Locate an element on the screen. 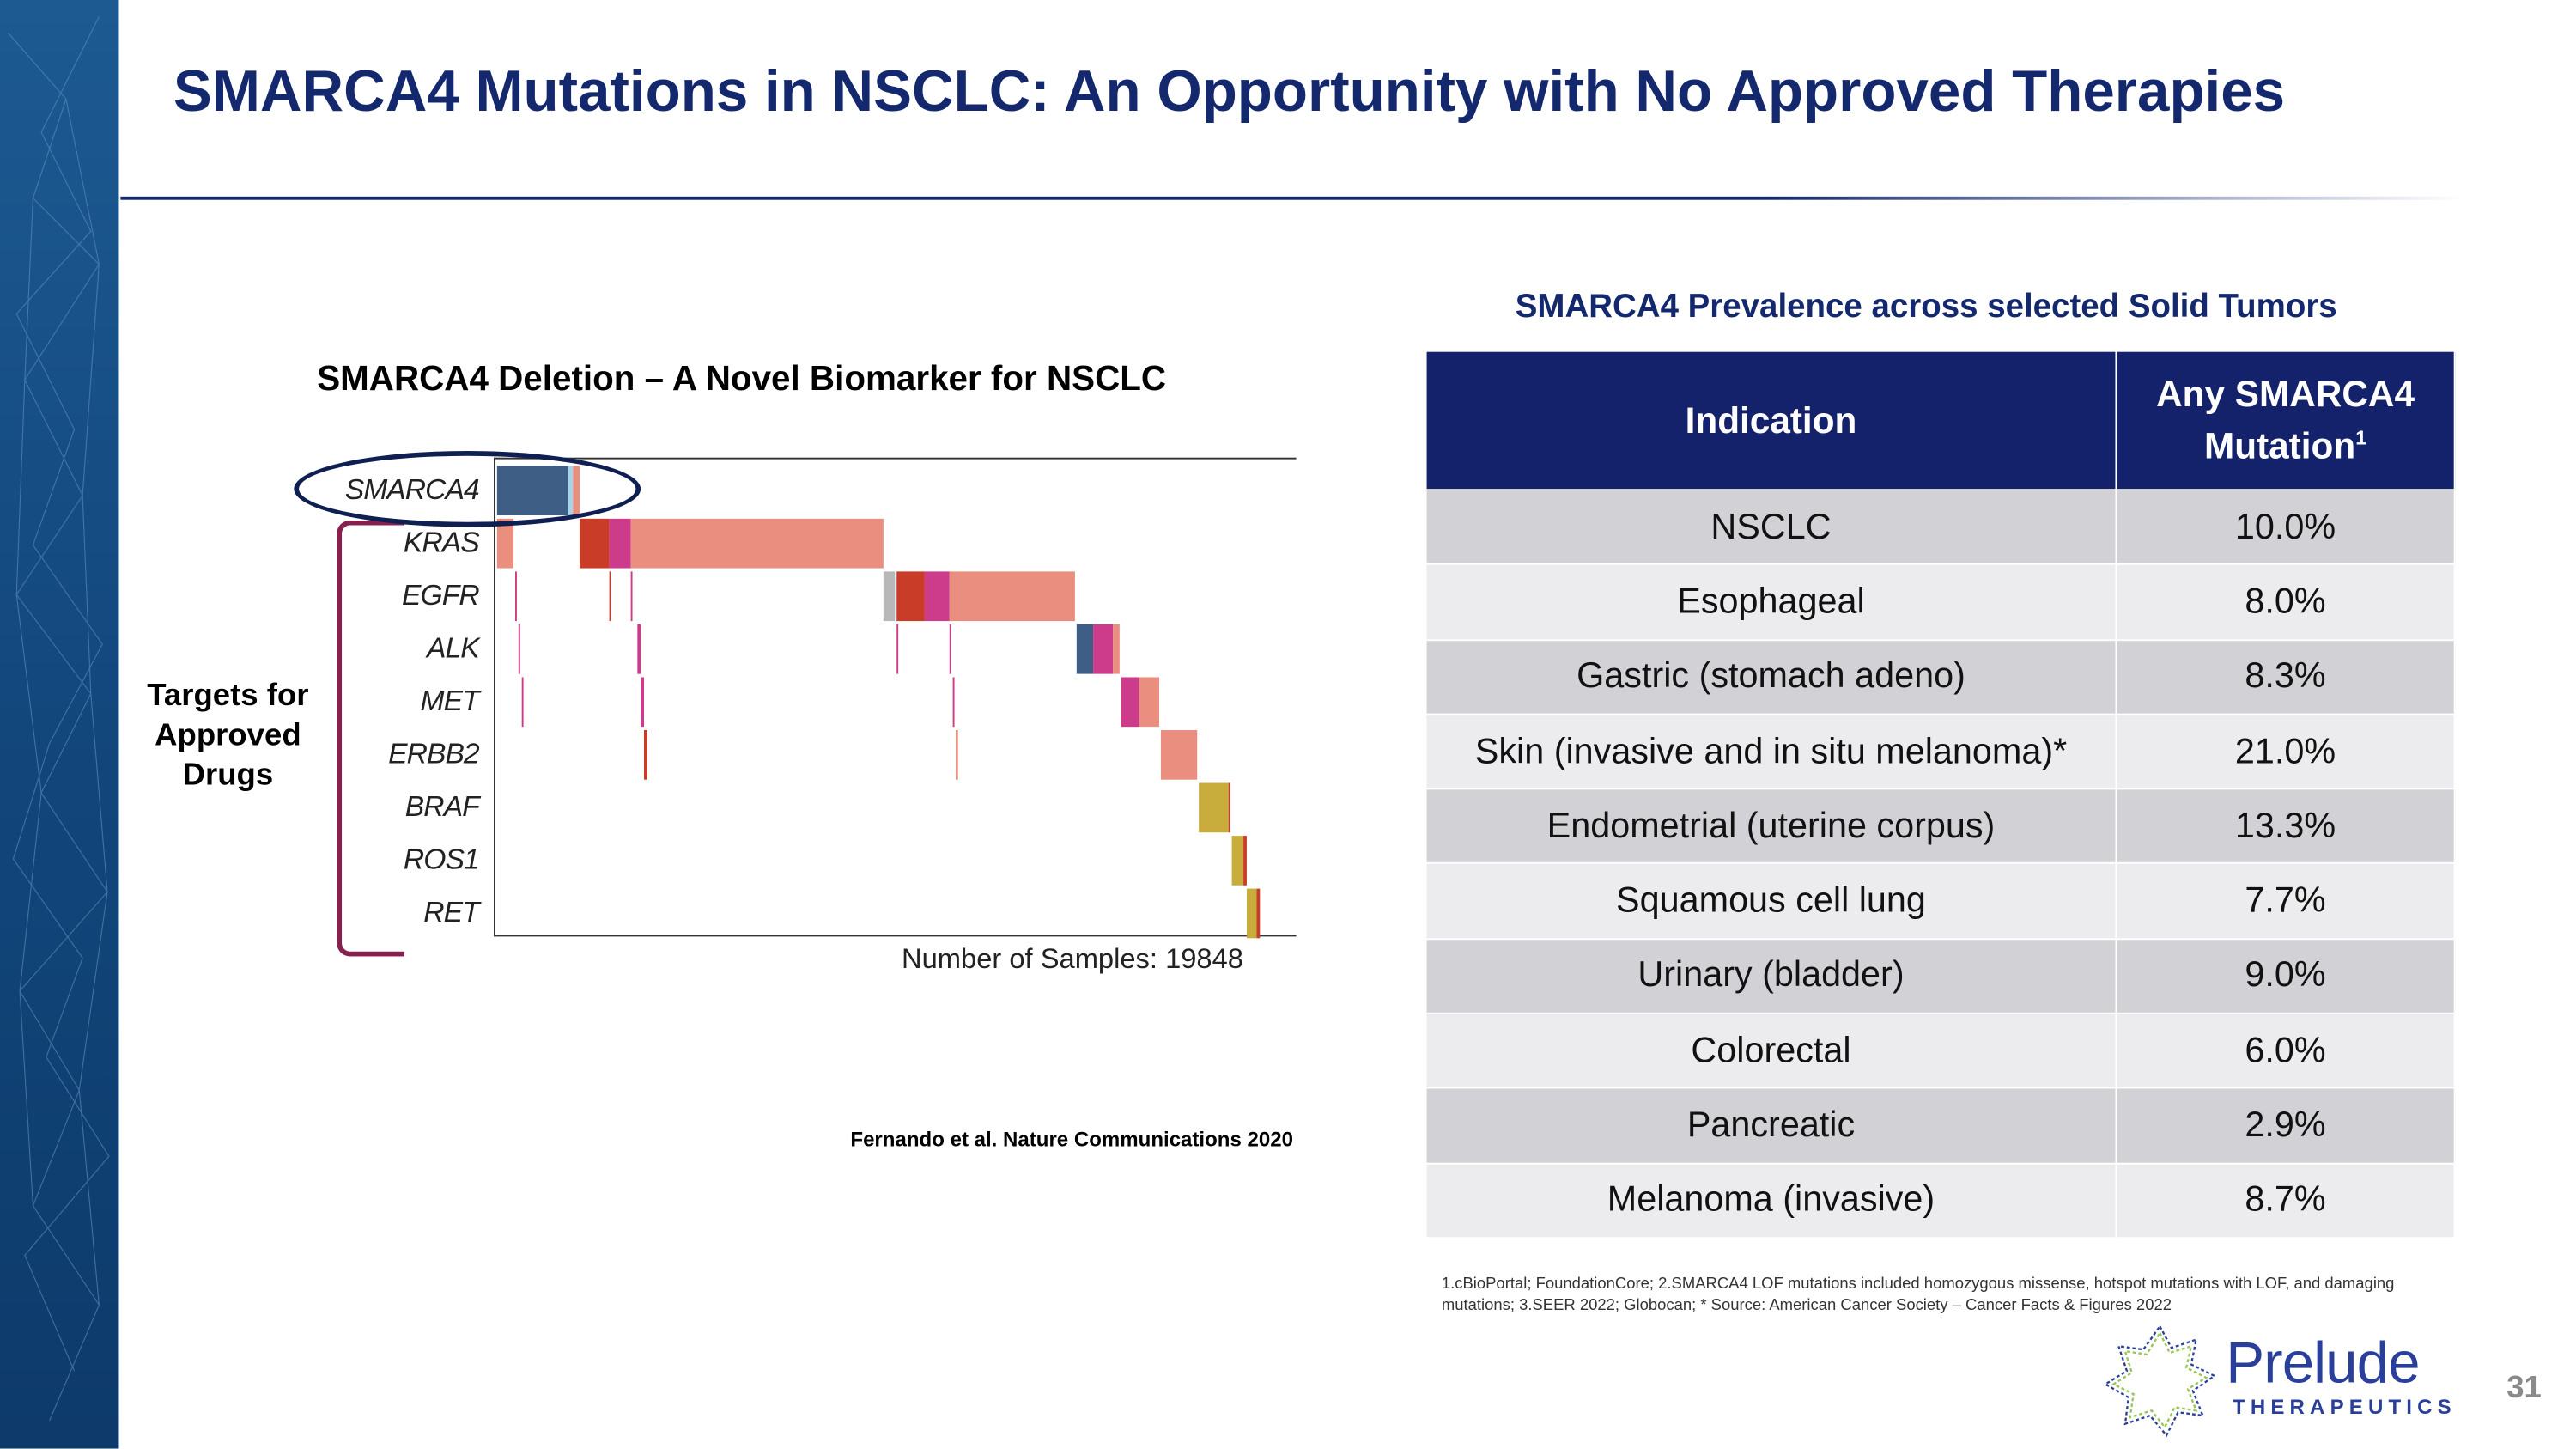  table-row: Gastric (stomach adeno) 8.3% is located at coordinates (1940, 676).